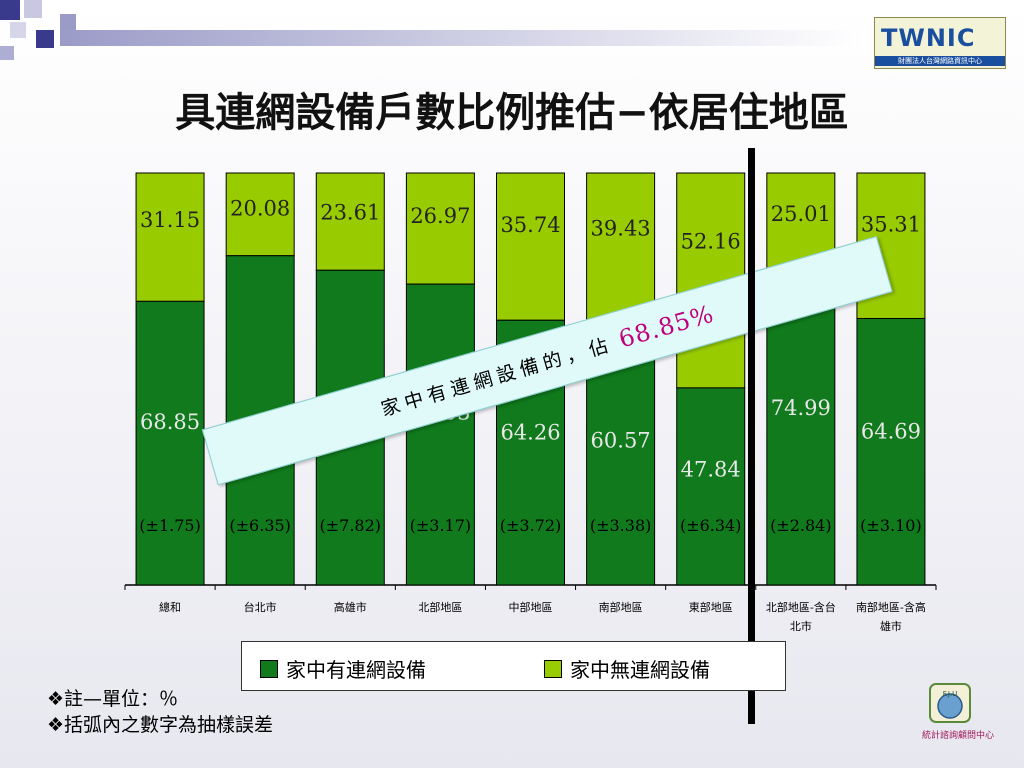 Image resolution: width=1024 pixels, height=768 pixels. Describe the element at coordinates (170, 607) in the screenshot. I see `category-label: 總和` at that location.